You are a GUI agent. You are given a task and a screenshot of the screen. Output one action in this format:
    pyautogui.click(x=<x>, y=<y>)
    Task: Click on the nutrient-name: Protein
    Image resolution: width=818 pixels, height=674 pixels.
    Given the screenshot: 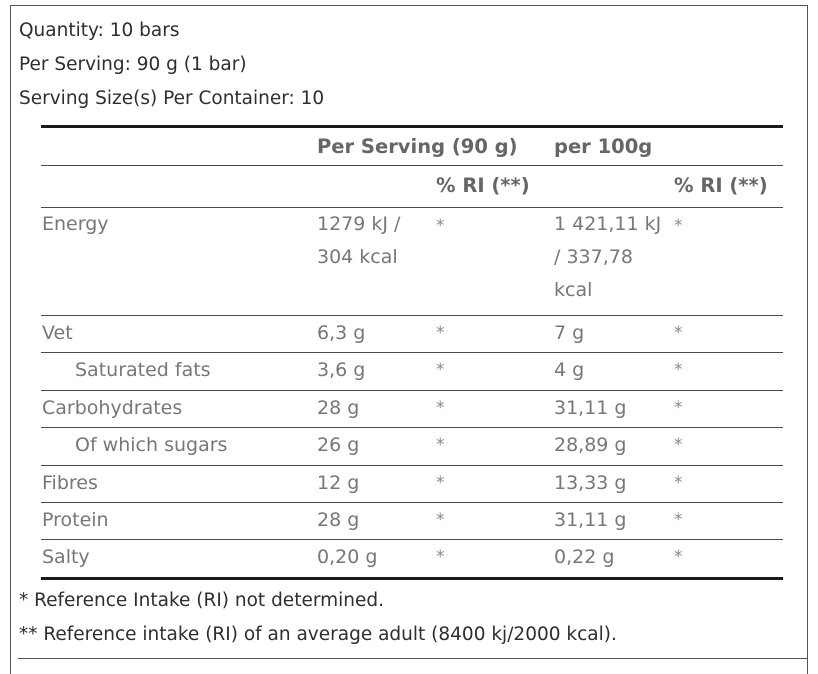 What is the action you would take?
    pyautogui.click(x=75, y=520)
    